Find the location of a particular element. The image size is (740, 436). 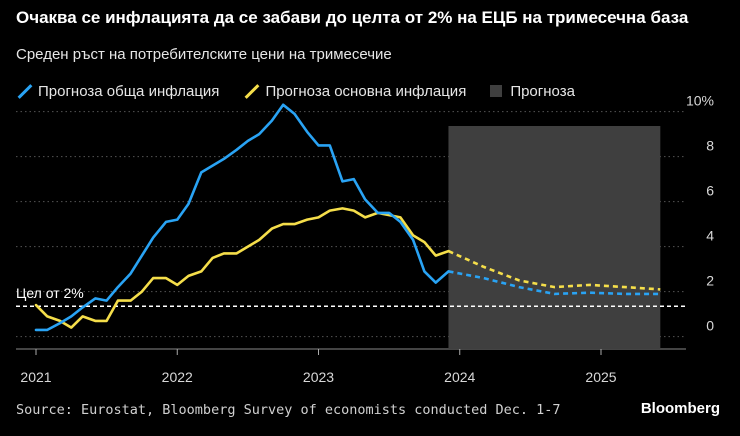

target-label: Цел от 2% is located at coordinates (50, 293).